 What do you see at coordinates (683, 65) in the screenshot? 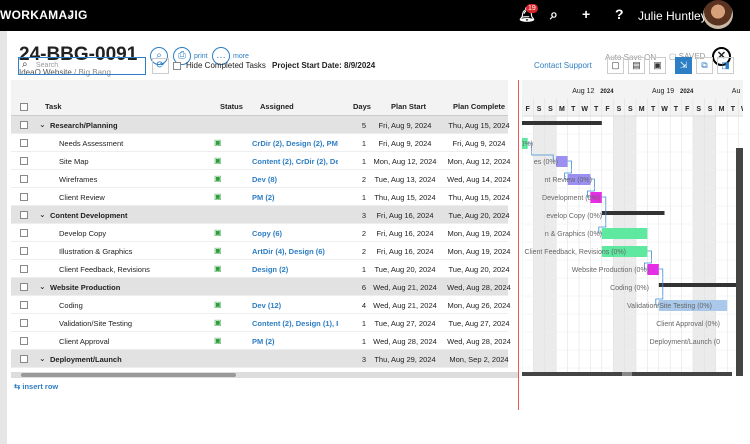
I see `view-gantt-button: ⇲` at bounding box center [683, 65].